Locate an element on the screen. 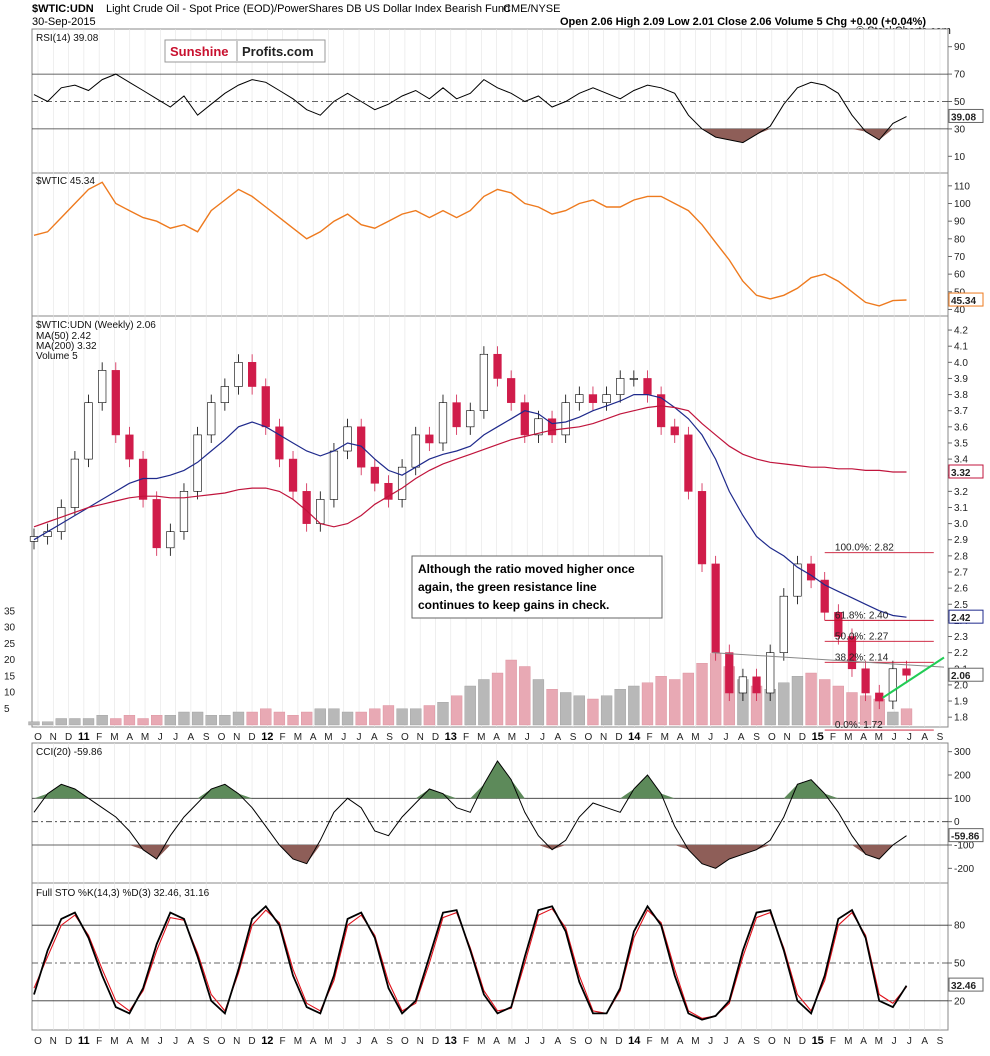 Image resolution: width=990 pixels, height=1056 pixels. sto-panel: 80 50 20 32.46 is located at coordinates (508, 962).